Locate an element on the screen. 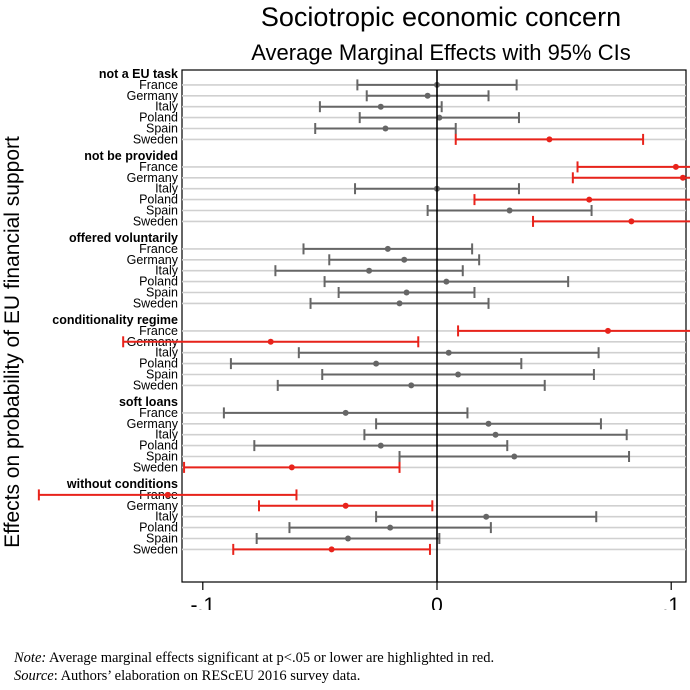 The width and height of the screenshot is (690, 690). chart-subtitle: Average Marginal Effects with 95% CIs is located at coordinates (440, 52).